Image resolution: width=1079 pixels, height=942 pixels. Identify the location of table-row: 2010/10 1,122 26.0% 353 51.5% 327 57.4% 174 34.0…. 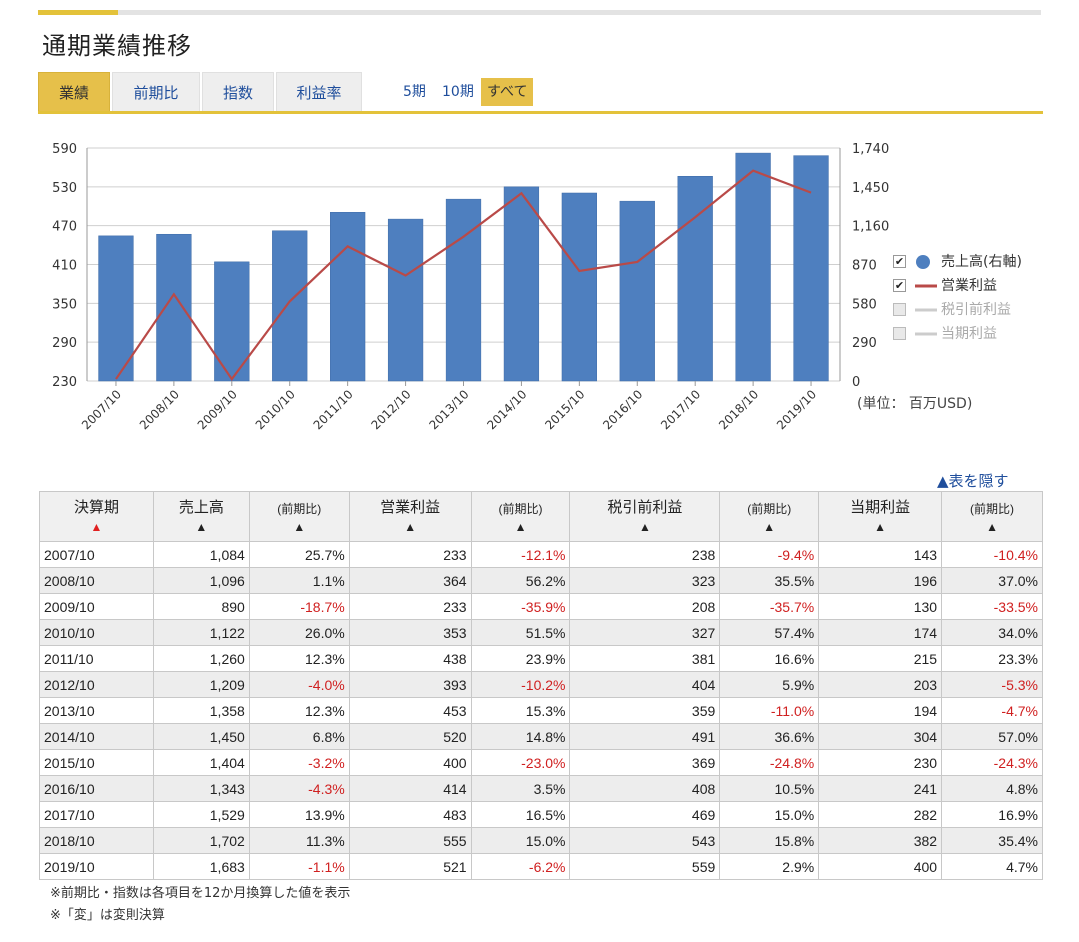
(541, 632).